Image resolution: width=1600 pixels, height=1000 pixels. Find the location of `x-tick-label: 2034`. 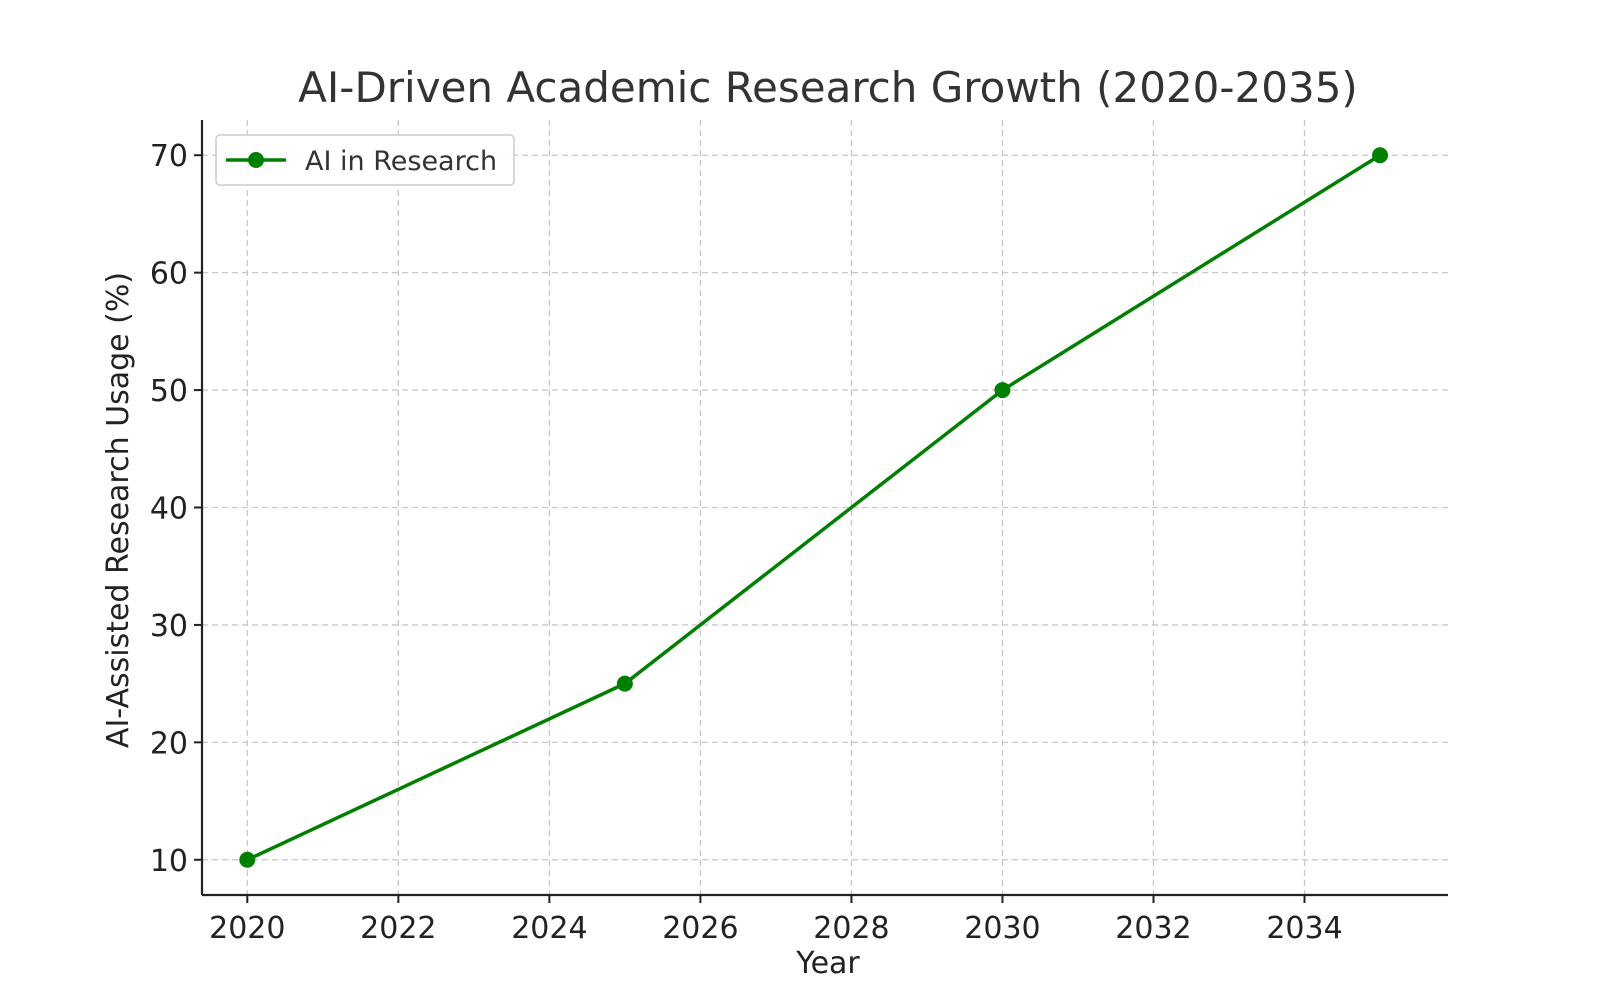

x-tick-label: 2034 is located at coordinates (1304, 928).